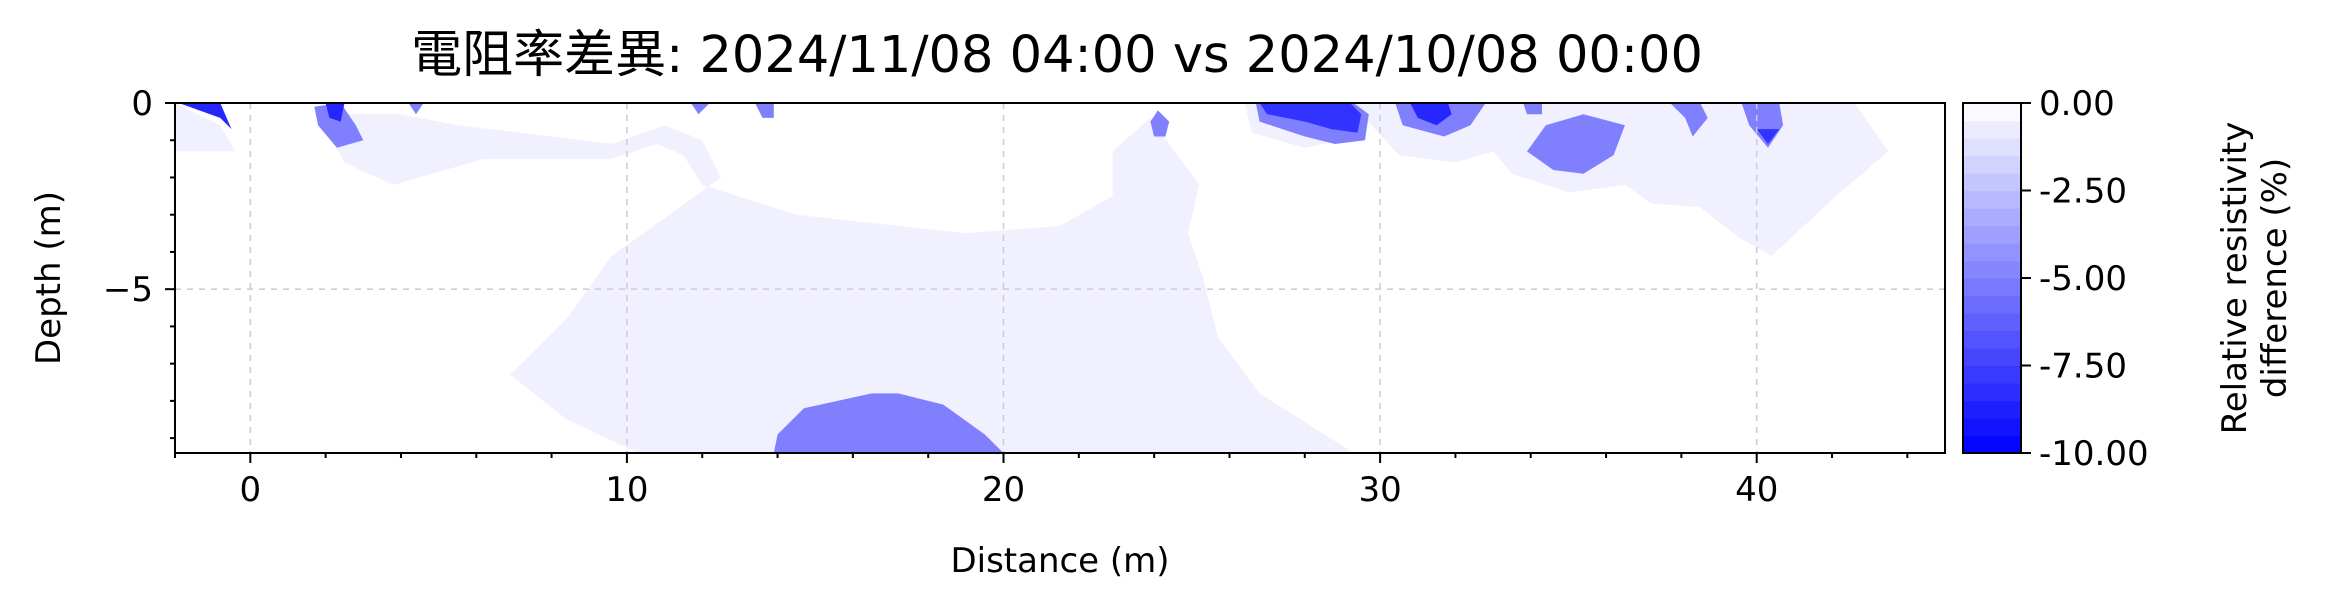  Describe the element at coordinates (49, 278) in the screenshot. I see `y-axis-label: Depth (m)` at that location.